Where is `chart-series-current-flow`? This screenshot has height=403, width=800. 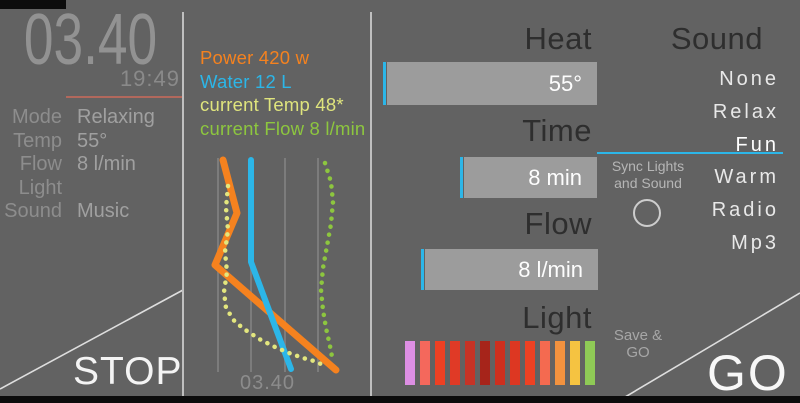 chart-series-current-flow is located at coordinates (327, 262).